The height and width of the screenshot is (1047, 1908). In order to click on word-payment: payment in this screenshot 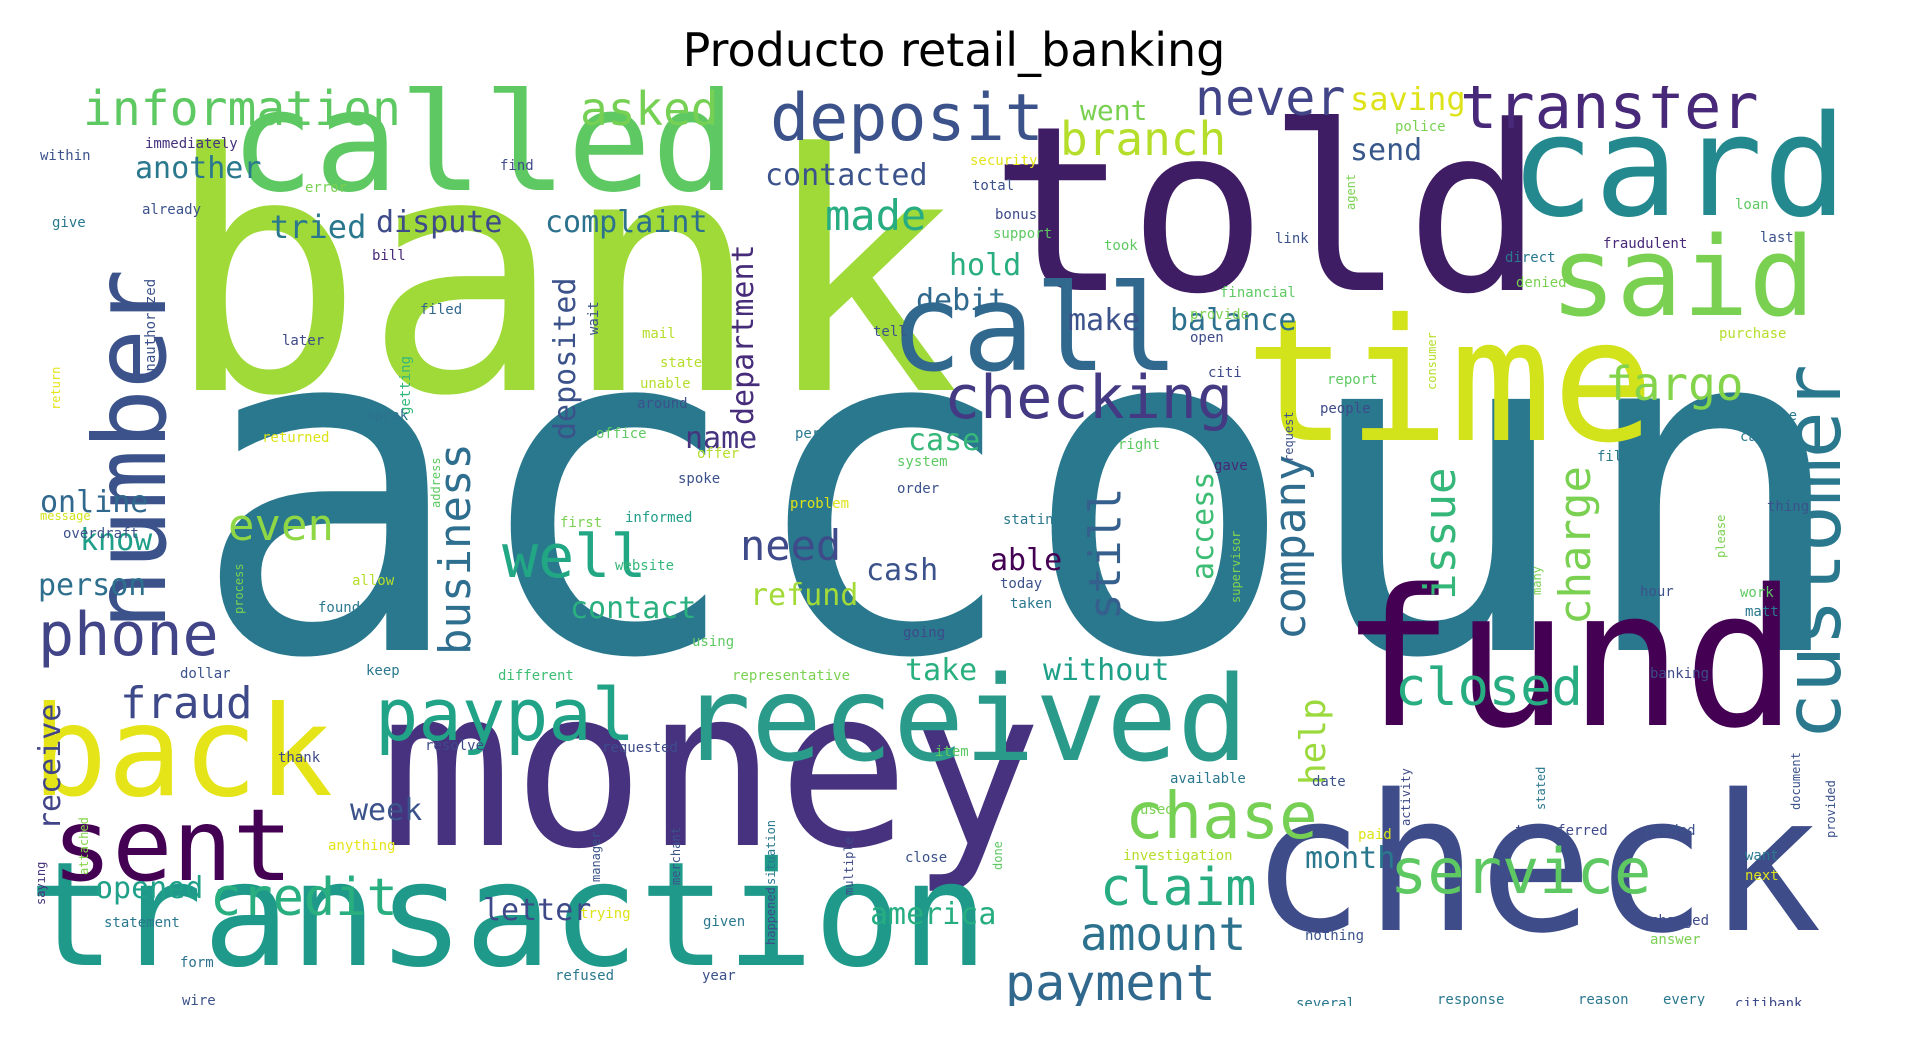, I will do `click(1110, 980)`.